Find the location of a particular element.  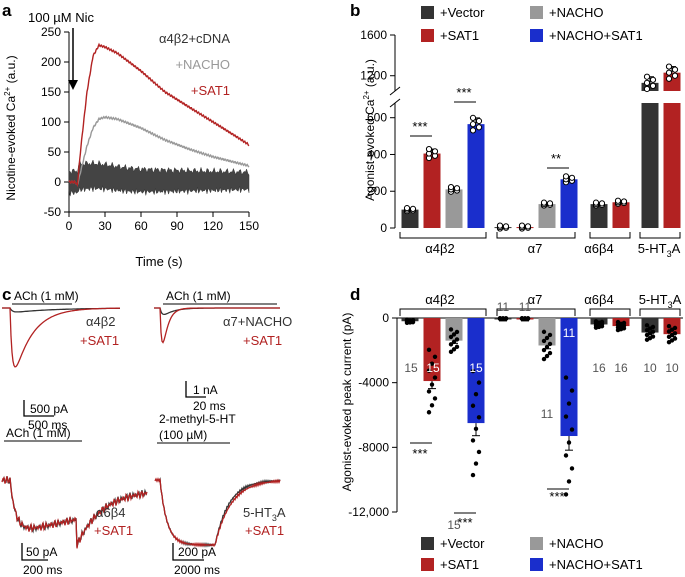

legend-top-sat1-swatch is located at coordinates (427, 35).